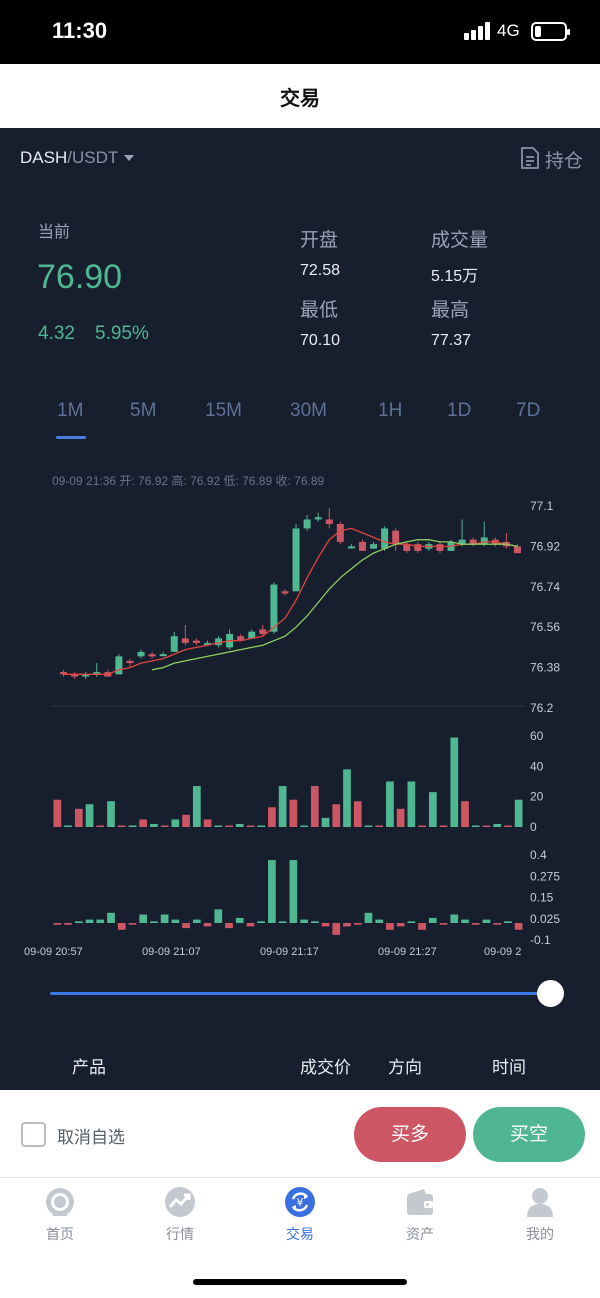 The width and height of the screenshot is (600, 1298). What do you see at coordinates (143, 410) in the screenshot?
I see `tab-5m: 5M` at bounding box center [143, 410].